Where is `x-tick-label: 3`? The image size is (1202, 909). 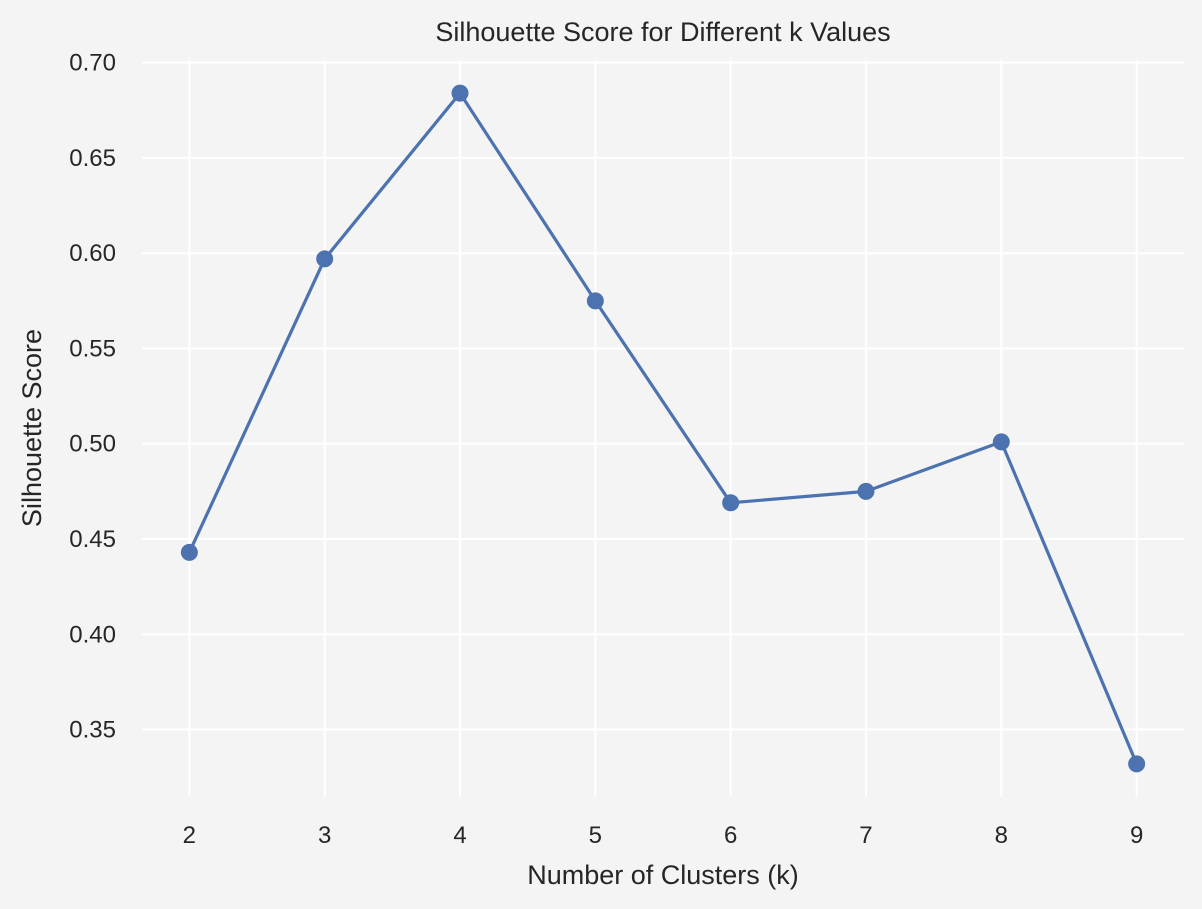 x-tick-label: 3 is located at coordinates (324, 835).